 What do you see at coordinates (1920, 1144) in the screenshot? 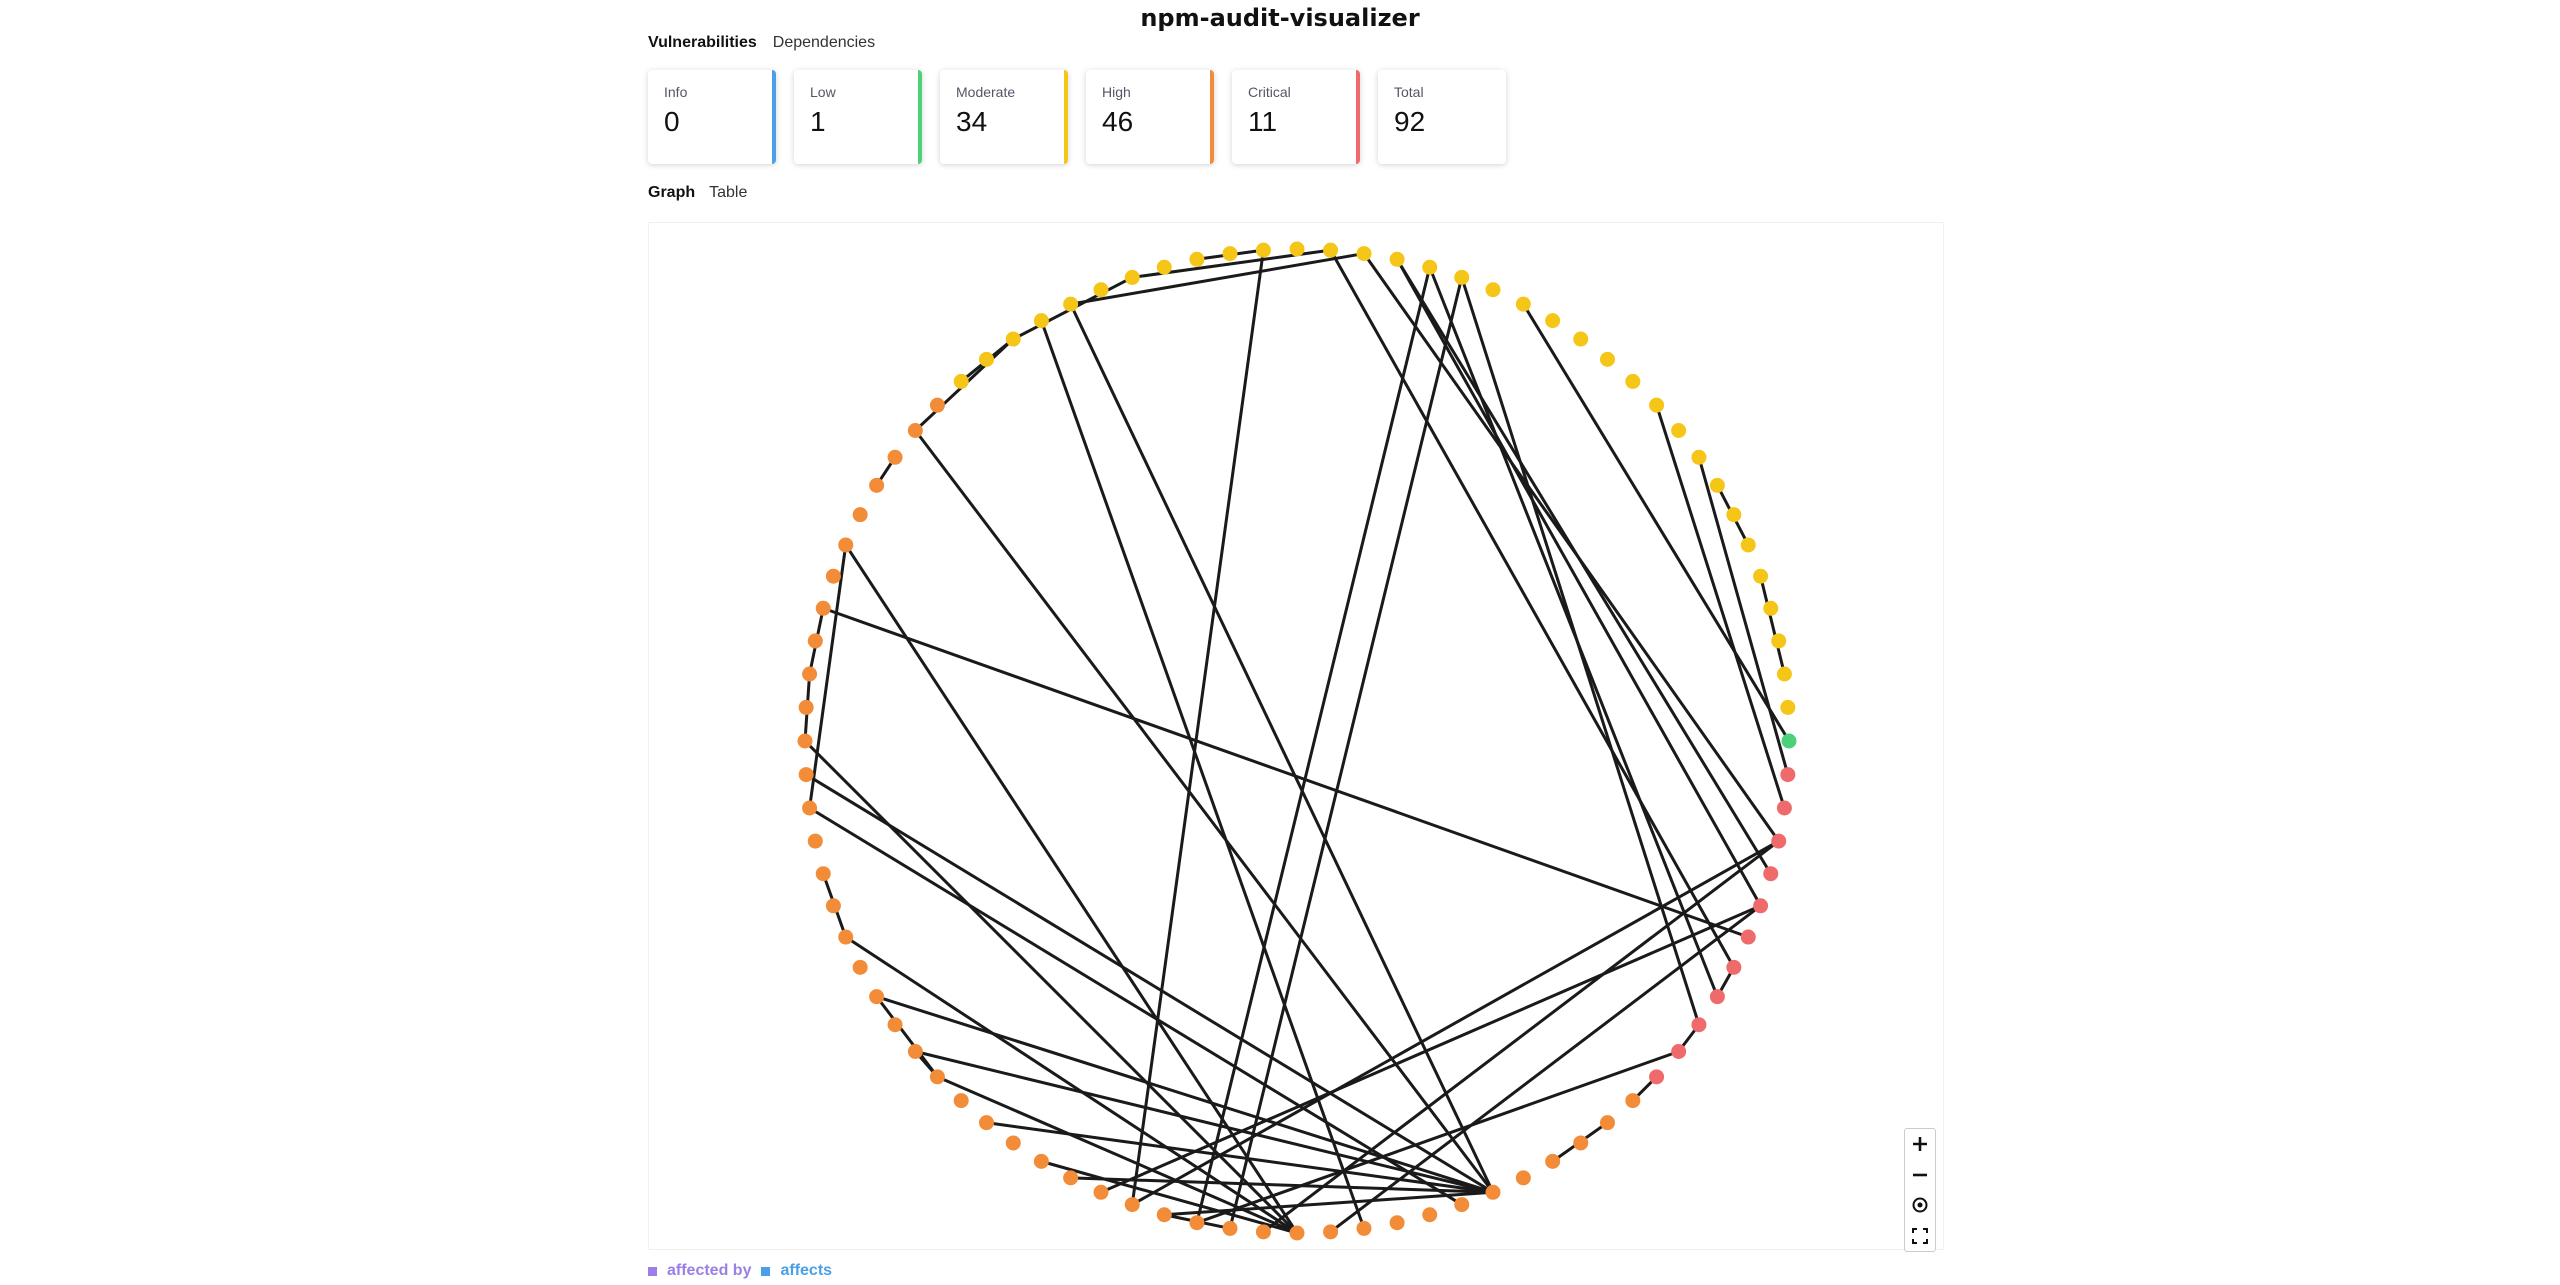
I see `zoom-in-button` at bounding box center [1920, 1144].